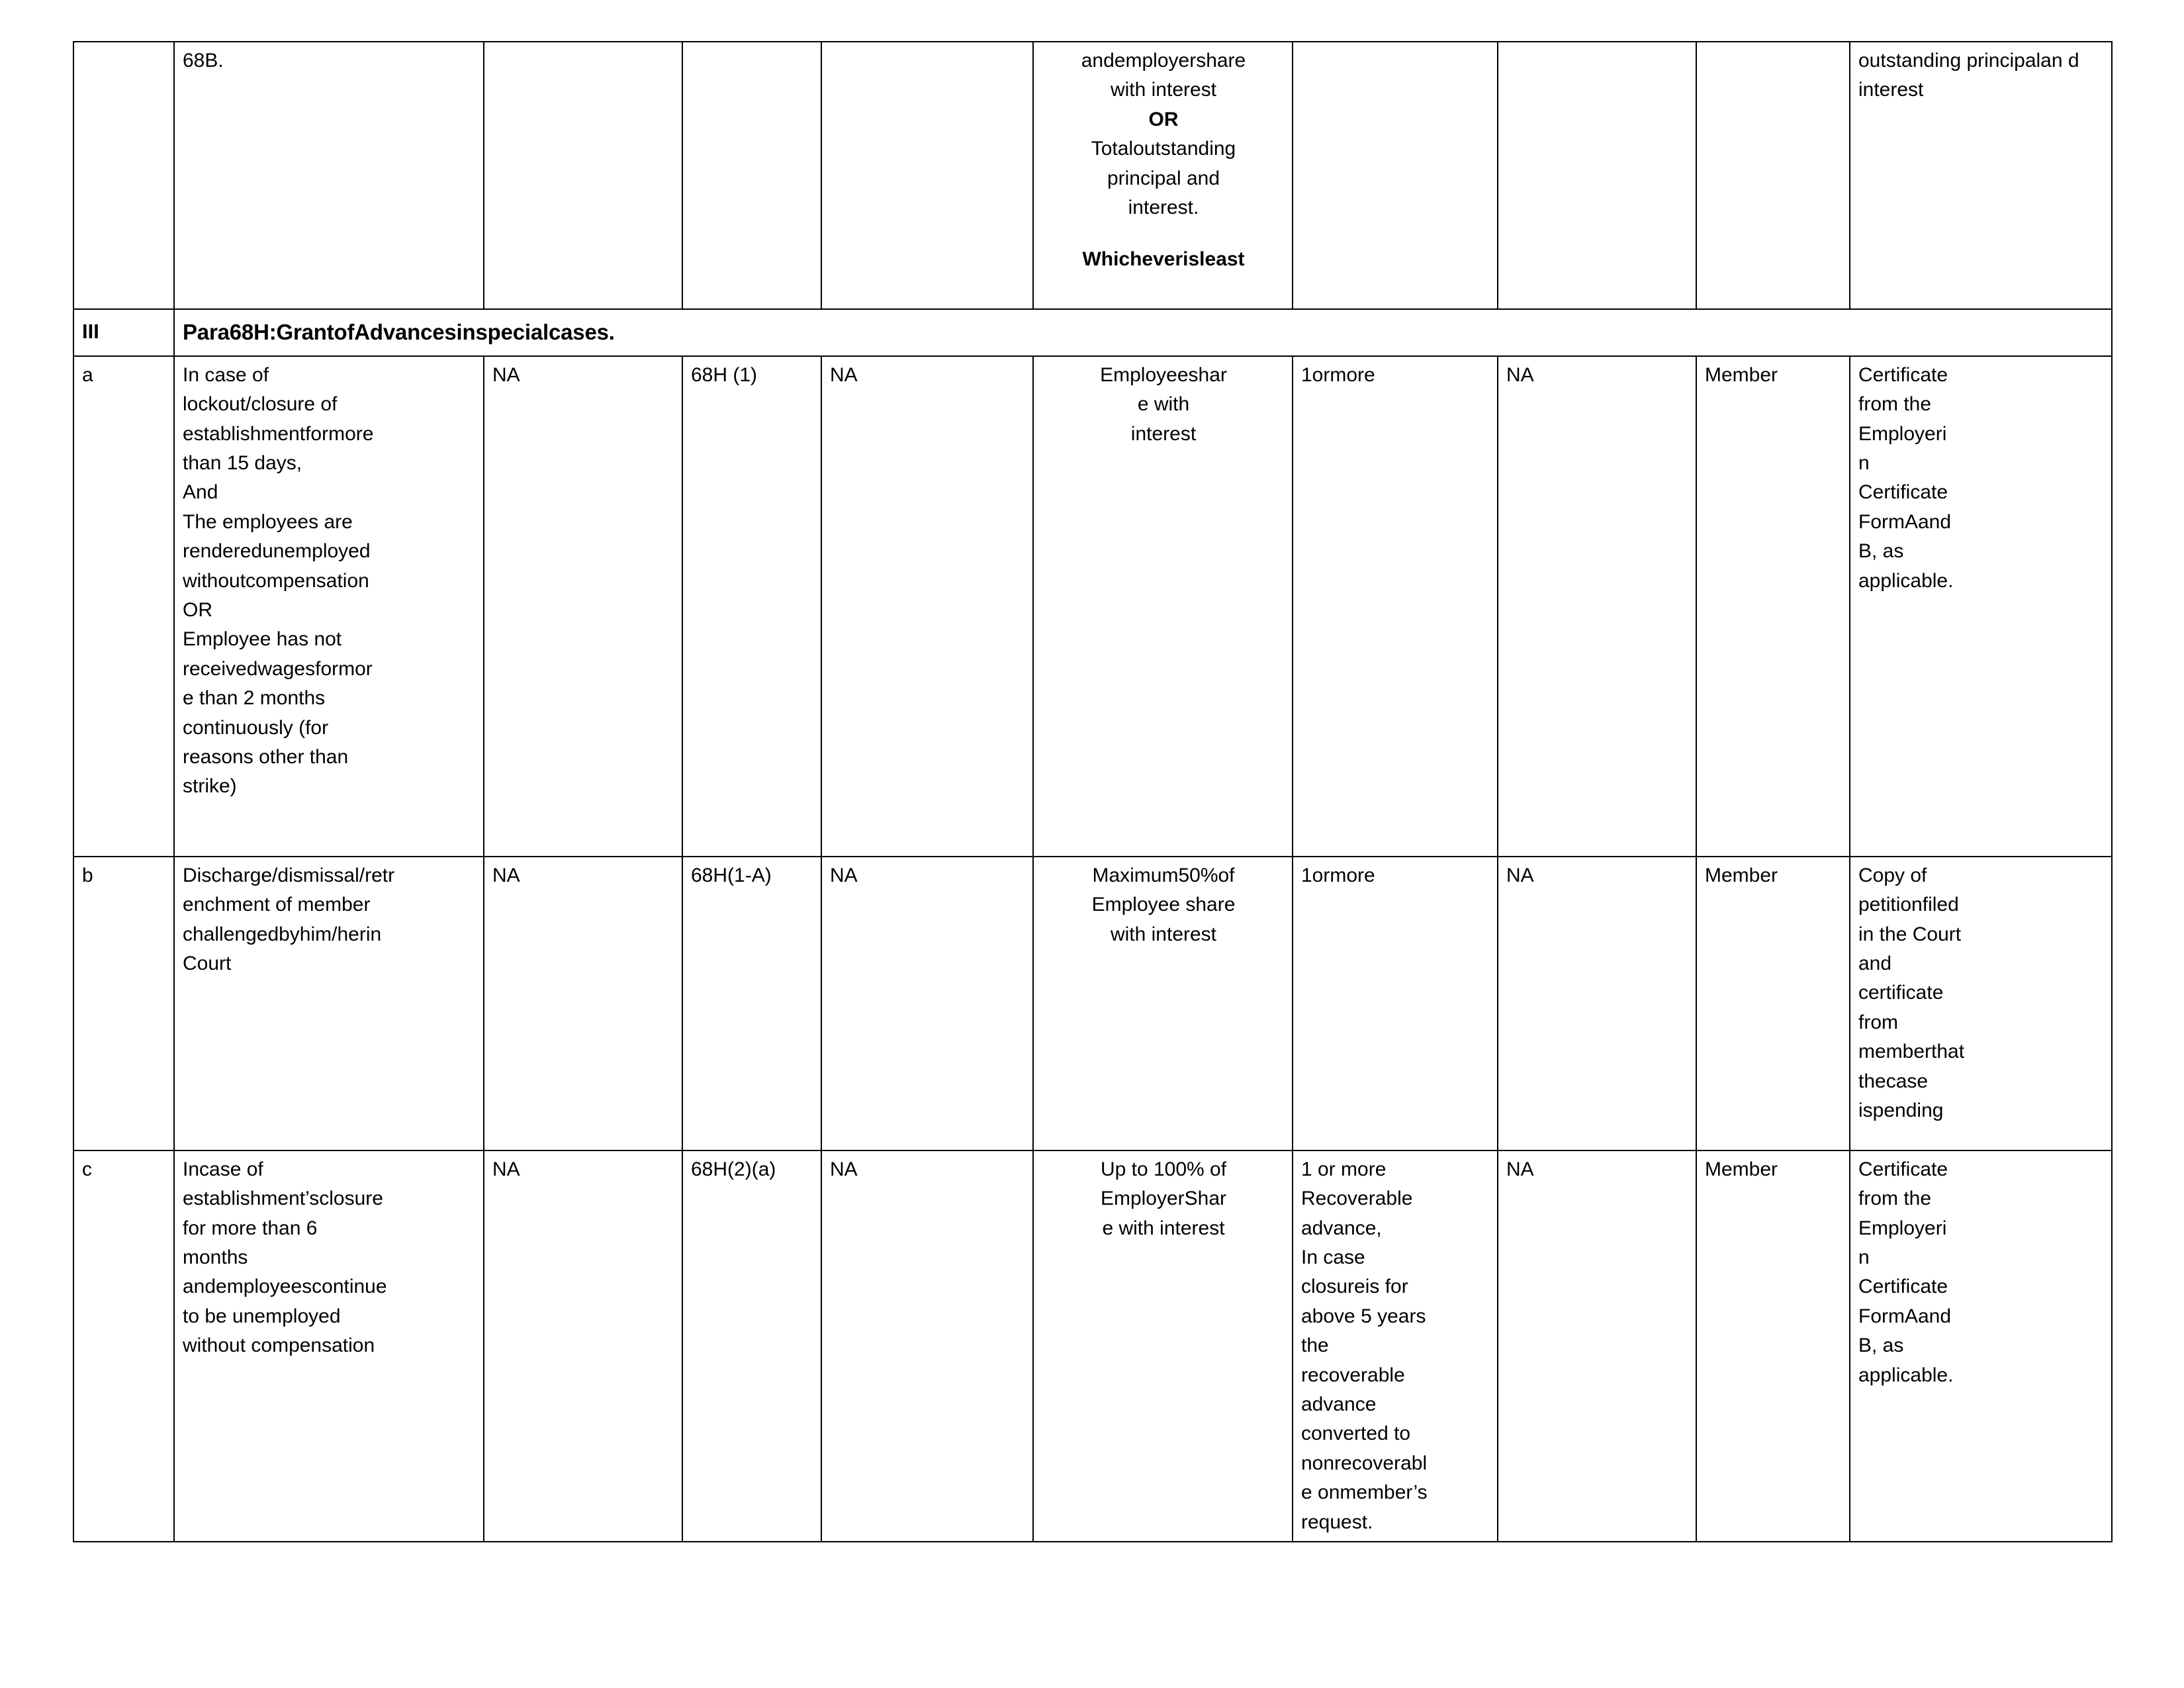 This screenshot has height=1688, width=2184. Describe the element at coordinates (283, 934) in the screenshot. I see `purpose-line: challengedbyhim/herin` at that location.